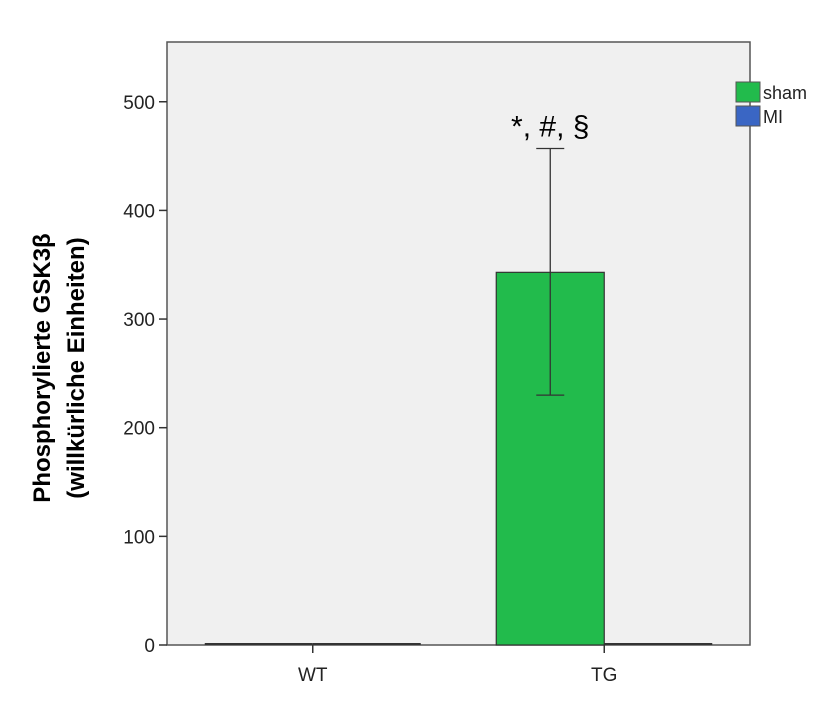 The height and width of the screenshot is (702, 833). I want to click on y-tick-label: 200, so click(139, 429).